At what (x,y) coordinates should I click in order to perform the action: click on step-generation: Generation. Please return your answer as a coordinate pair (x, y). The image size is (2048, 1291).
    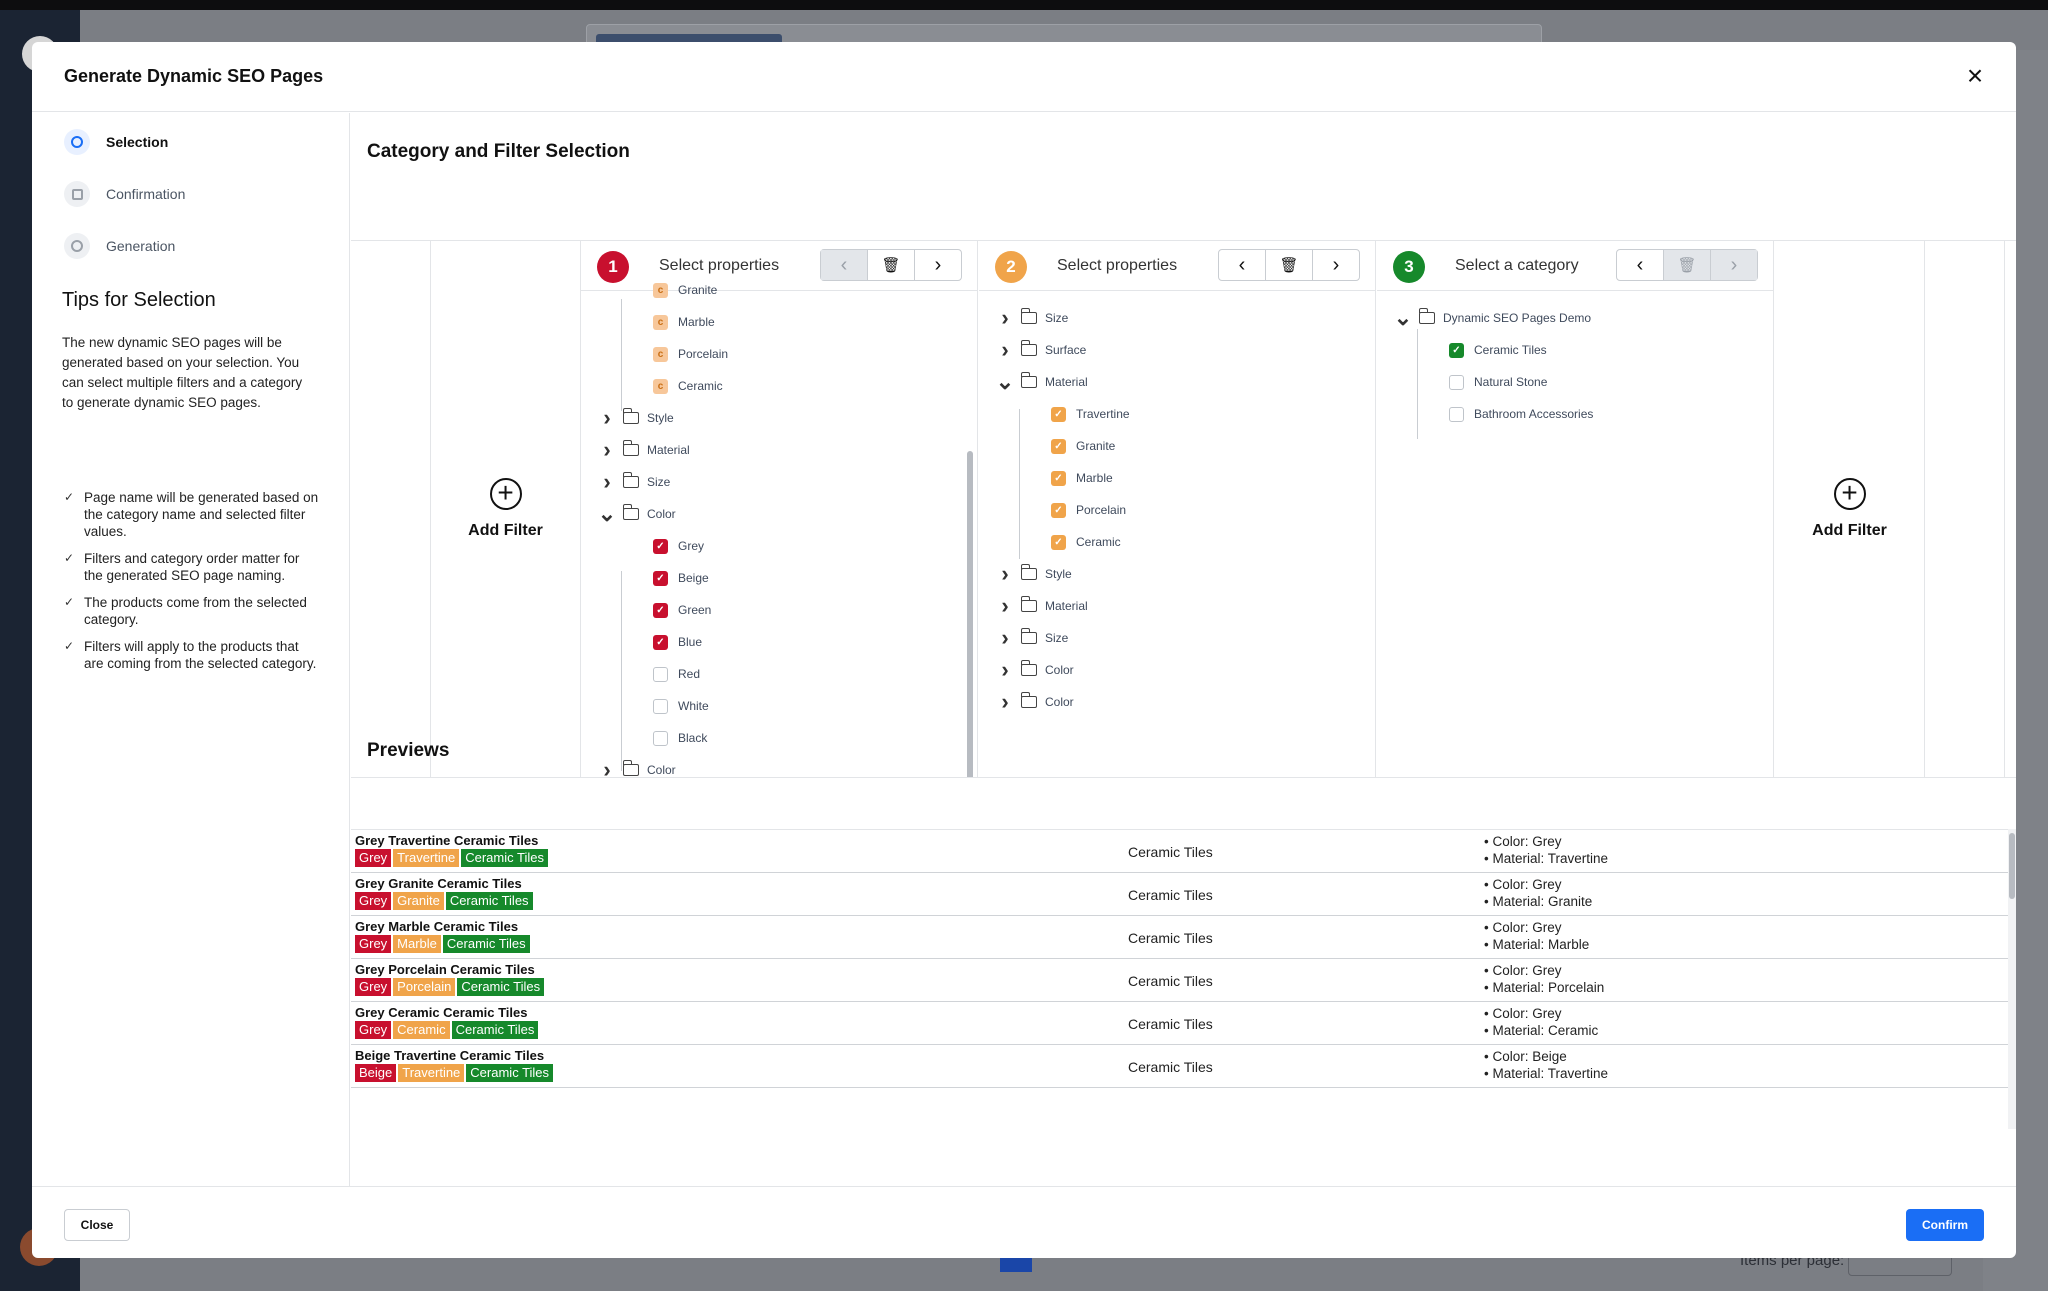
    Looking at the image, I should click on (119, 246).